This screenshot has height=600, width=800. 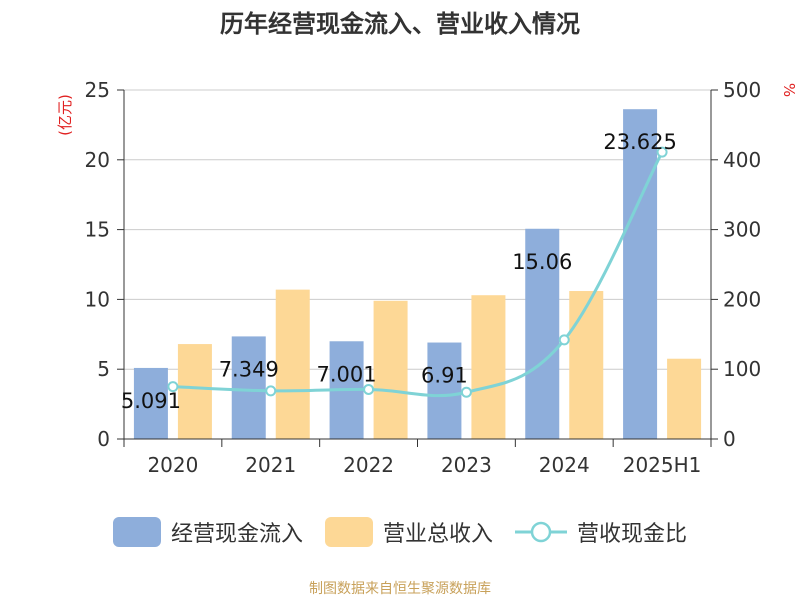 What do you see at coordinates (348, 532) in the screenshot?
I see `legend-swatch-revenue` at bounding box center [348, 532].